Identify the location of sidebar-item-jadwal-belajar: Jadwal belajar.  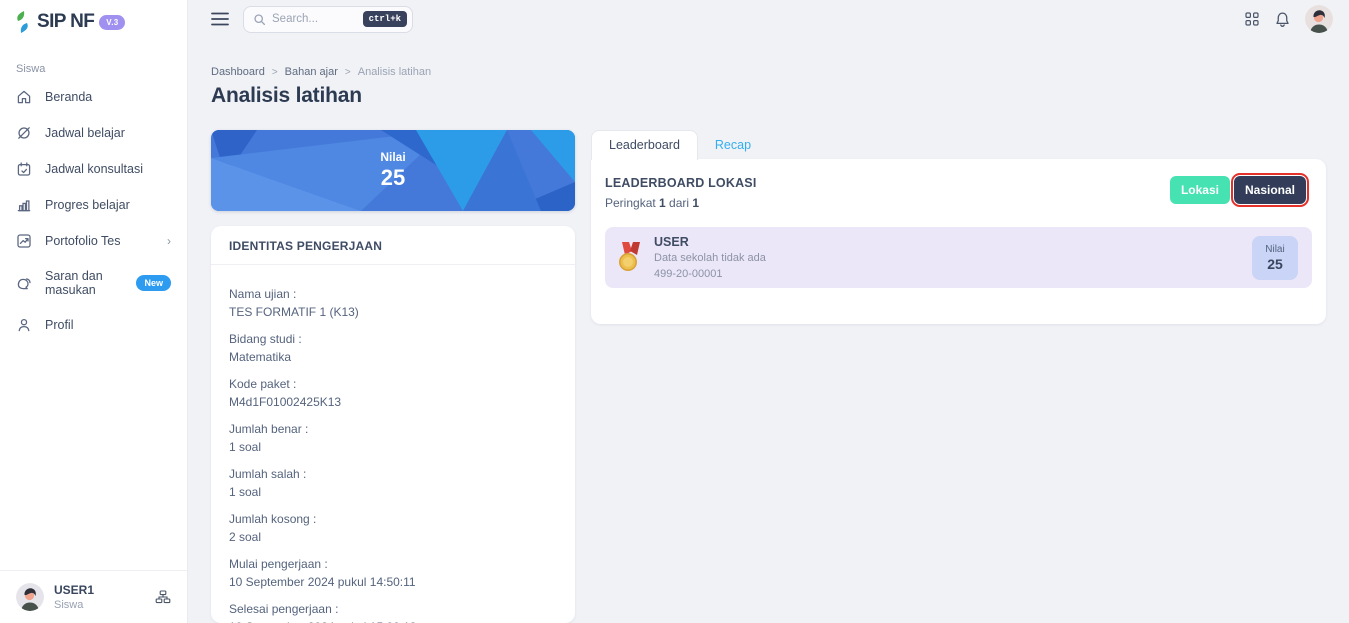
(93, 133).